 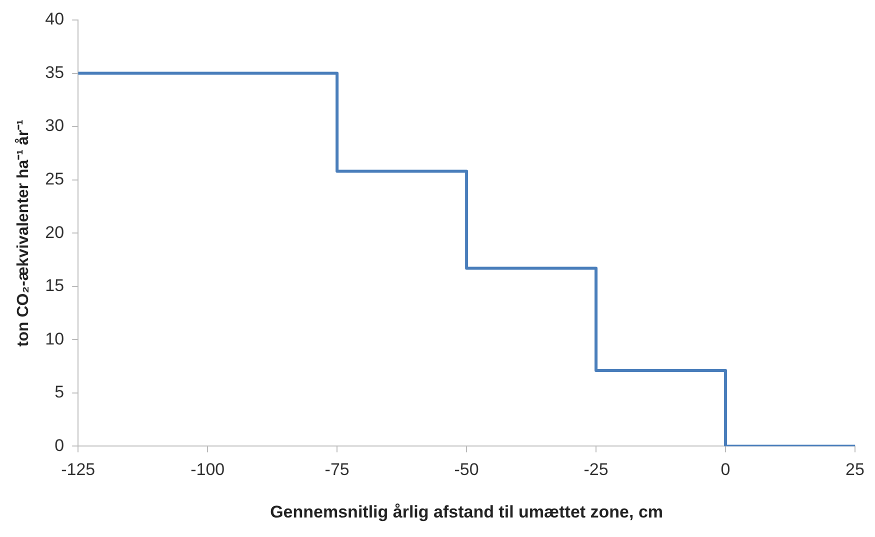 I want to click on x-tick-label: -50, so click(x=466, y=470).